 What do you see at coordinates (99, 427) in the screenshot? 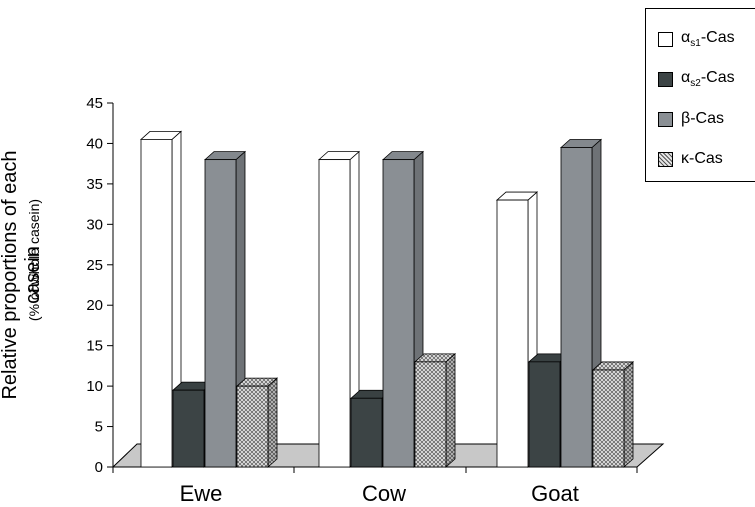
I see `y-tick-label: 5` at bounding box center [99, 427].